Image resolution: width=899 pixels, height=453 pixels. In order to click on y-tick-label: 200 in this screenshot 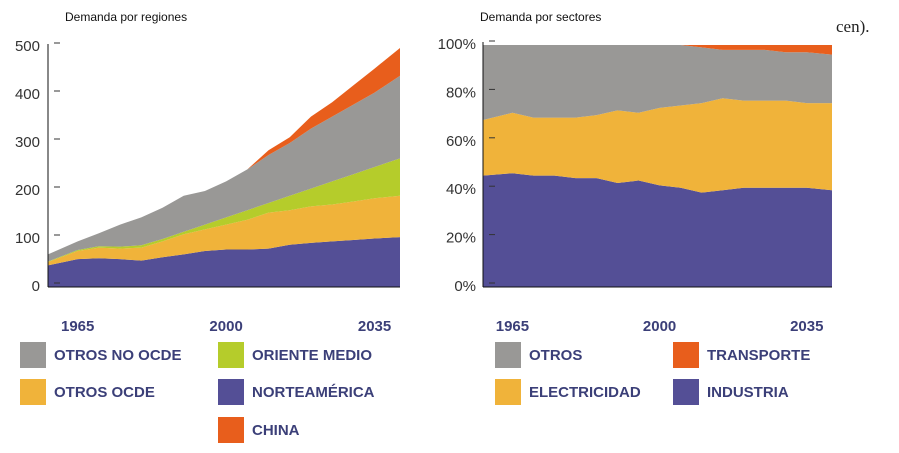, I will do `click(27, 190)`.